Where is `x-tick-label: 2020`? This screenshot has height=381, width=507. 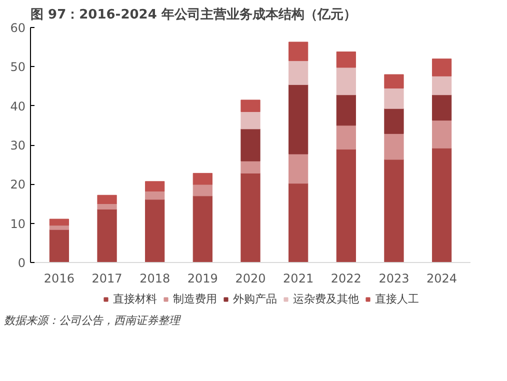 x-tick-label: 2020 is located at coordinates (250, 279).